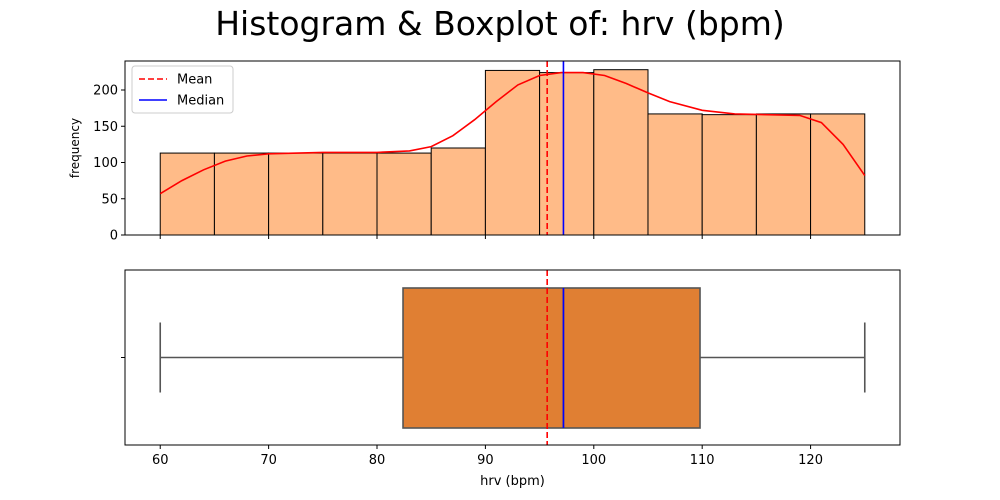  Describe the element at coordinates (485, 460) in the screenshot. I see `x-tick-label: 90` at that location.